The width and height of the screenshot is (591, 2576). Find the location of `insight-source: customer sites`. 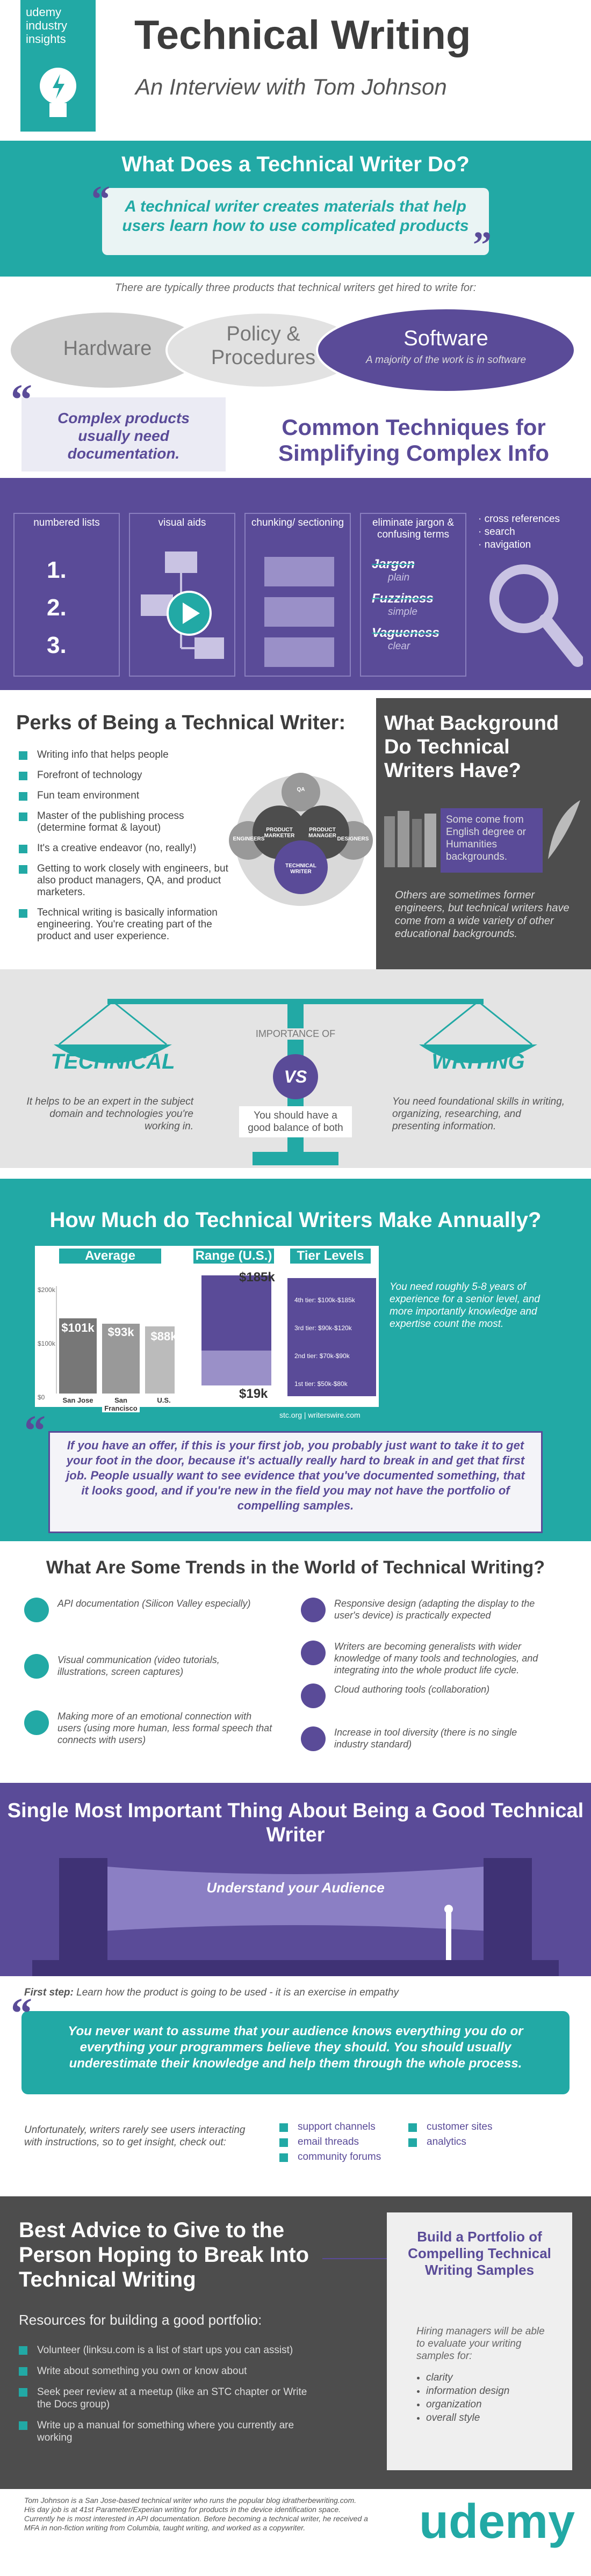

insight-source: customer sites is located at coordinates (450, 2127).